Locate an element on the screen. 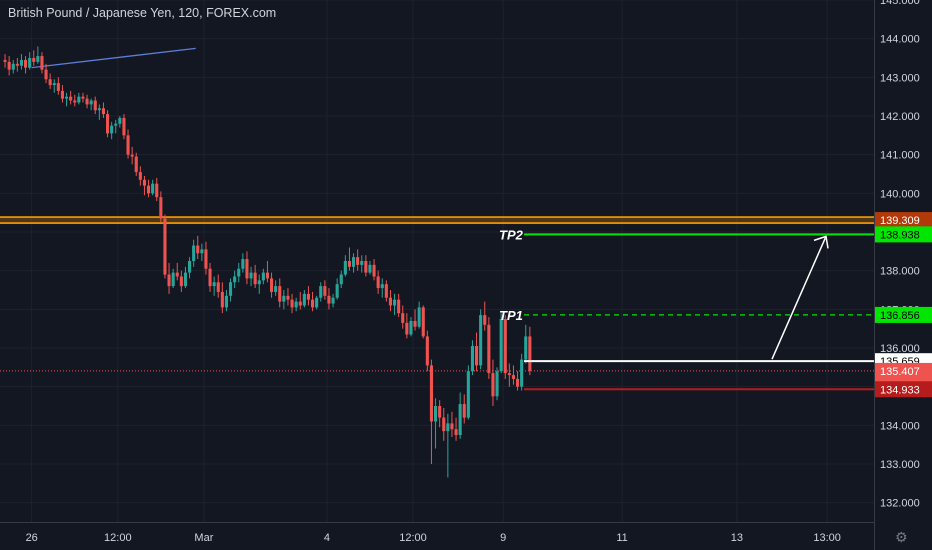 Image resolution: width=932 pixels, height=550 pixels. stop-loss-price-tag is located at coordinates (903, 389).